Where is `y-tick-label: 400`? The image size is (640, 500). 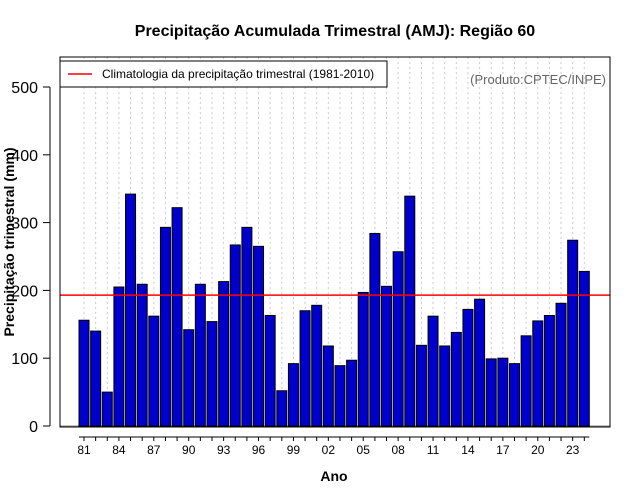
y-tick-label: 400 is located at coordinates (24, 156).